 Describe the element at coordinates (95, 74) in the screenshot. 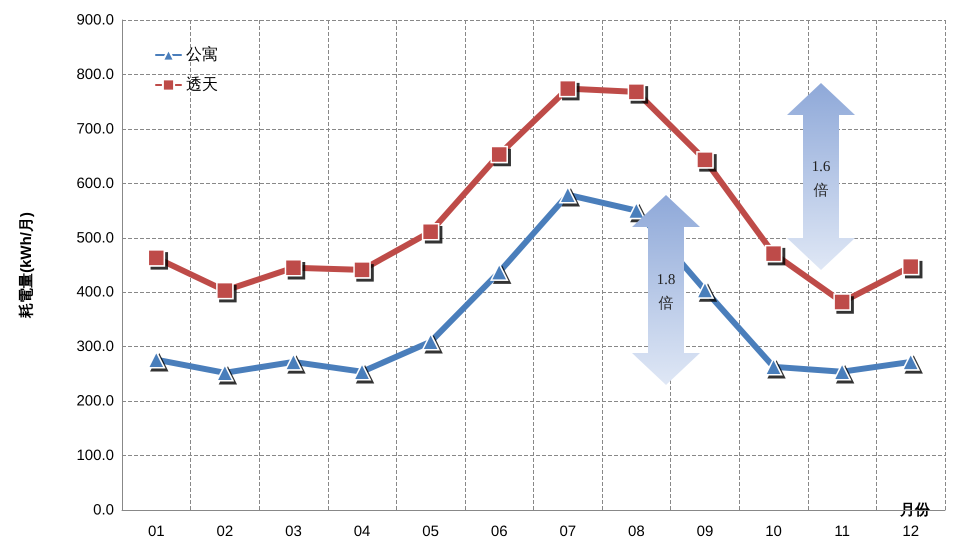

I see `y-tick-label: 800.0` at that location.